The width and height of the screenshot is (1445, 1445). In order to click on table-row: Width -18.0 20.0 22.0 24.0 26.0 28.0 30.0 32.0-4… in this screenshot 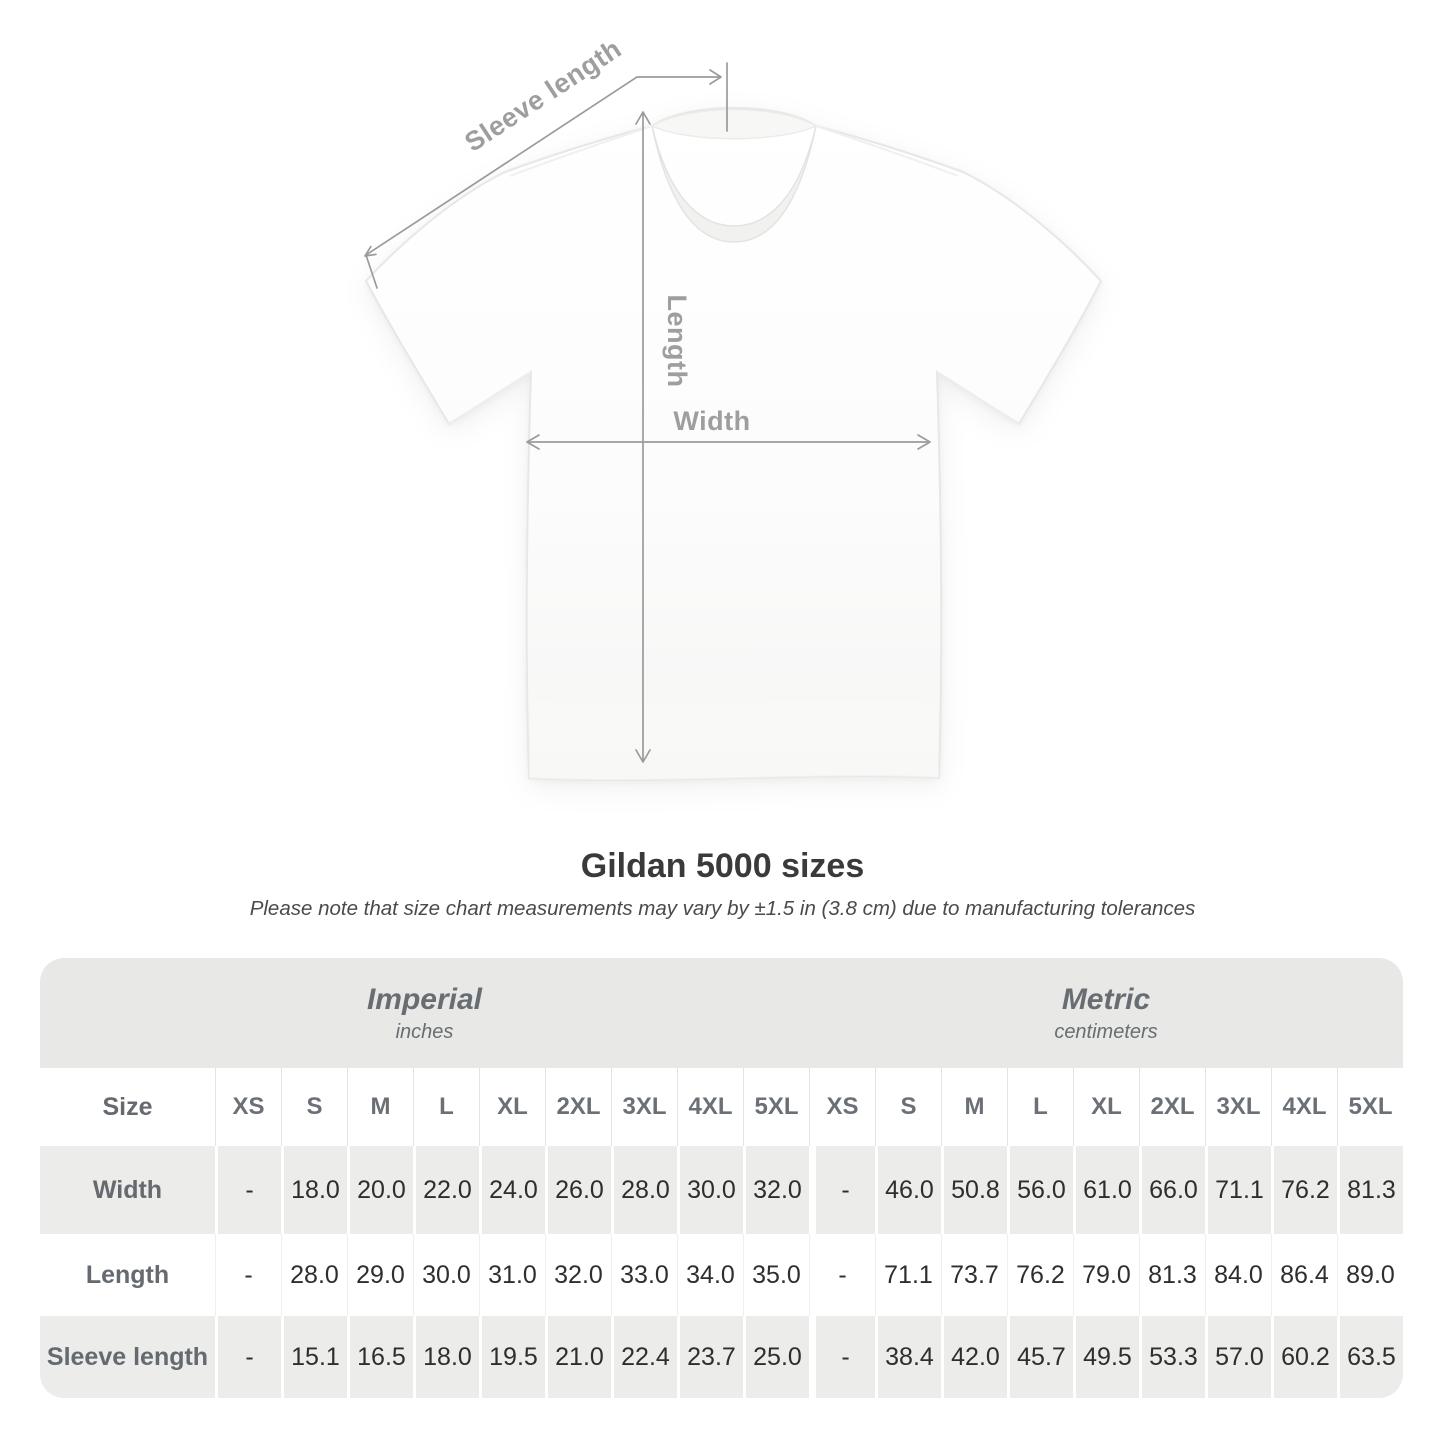, I will do `click(721, 1190)`.